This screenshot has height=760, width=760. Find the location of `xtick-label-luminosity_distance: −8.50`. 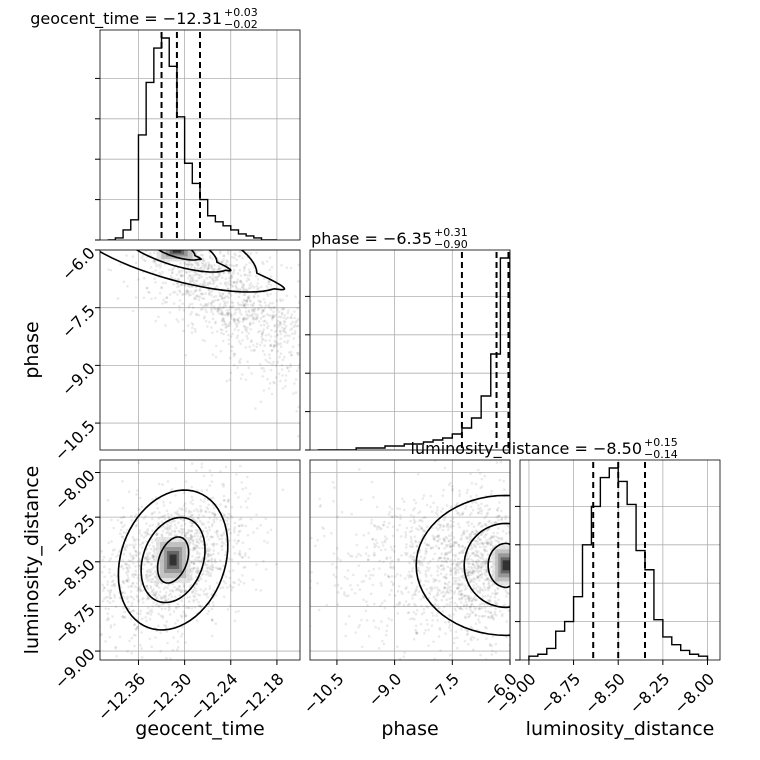

xtick-label-luminosity_distance: −8.50 is located at coordinates (605, 693).